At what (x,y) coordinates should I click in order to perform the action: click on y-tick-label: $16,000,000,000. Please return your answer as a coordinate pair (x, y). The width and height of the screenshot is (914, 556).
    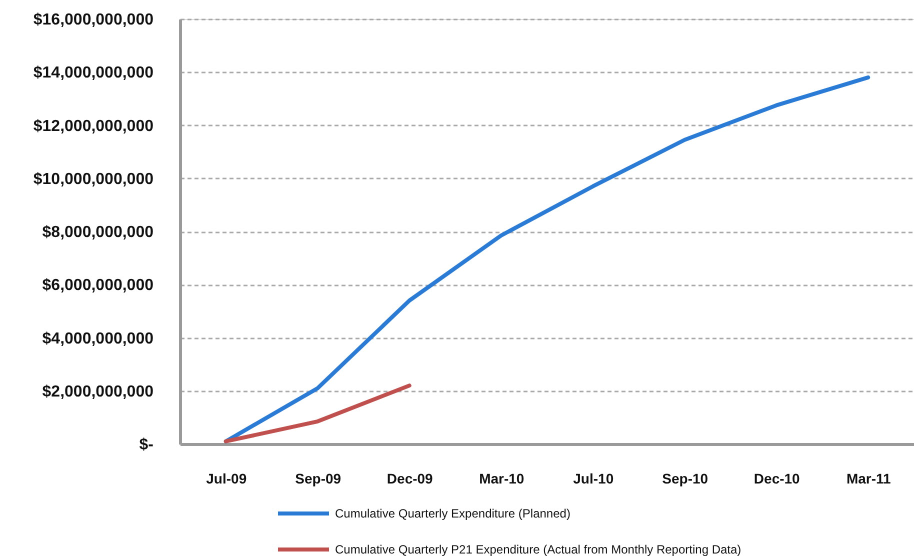
    Looking at the image, I should click on (93, 20).